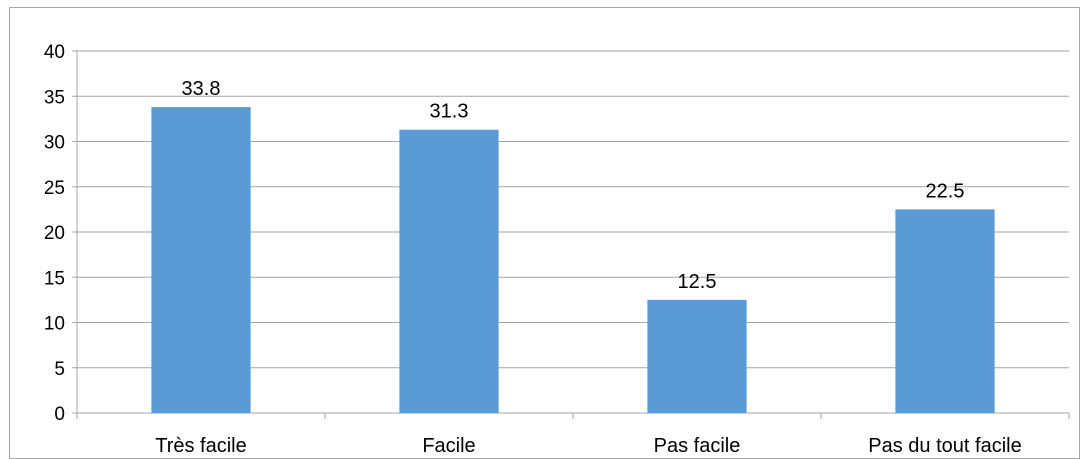 The image size is (1086, 459). What do you see at coordinates (944, 445) in the screenshot?
I see `x-category-label: Pas du tout facile` at bounding box center [944, 445].